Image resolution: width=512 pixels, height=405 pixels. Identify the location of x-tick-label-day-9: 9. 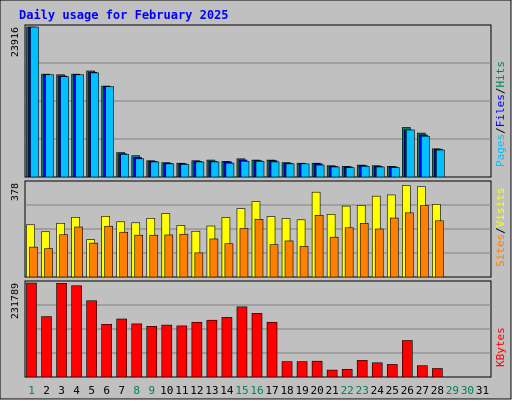
(151, 390).